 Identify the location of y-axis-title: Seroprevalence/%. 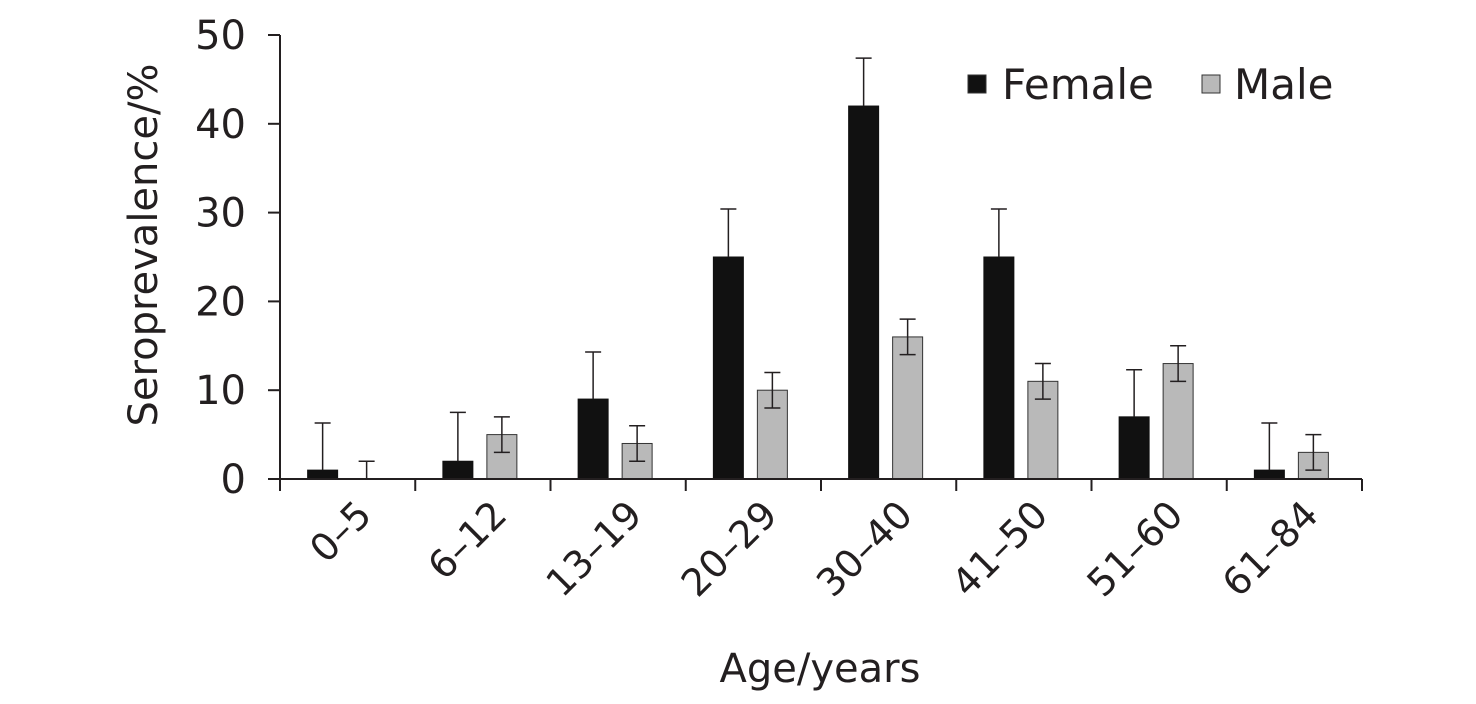
(144, 245).